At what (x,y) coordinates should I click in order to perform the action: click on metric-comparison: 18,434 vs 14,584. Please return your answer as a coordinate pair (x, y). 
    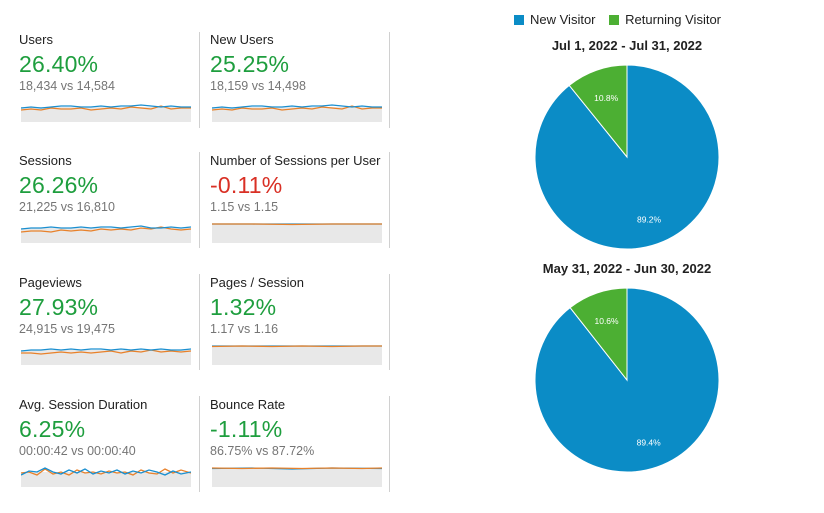
    Looking at the image, I should click on (67, 86).